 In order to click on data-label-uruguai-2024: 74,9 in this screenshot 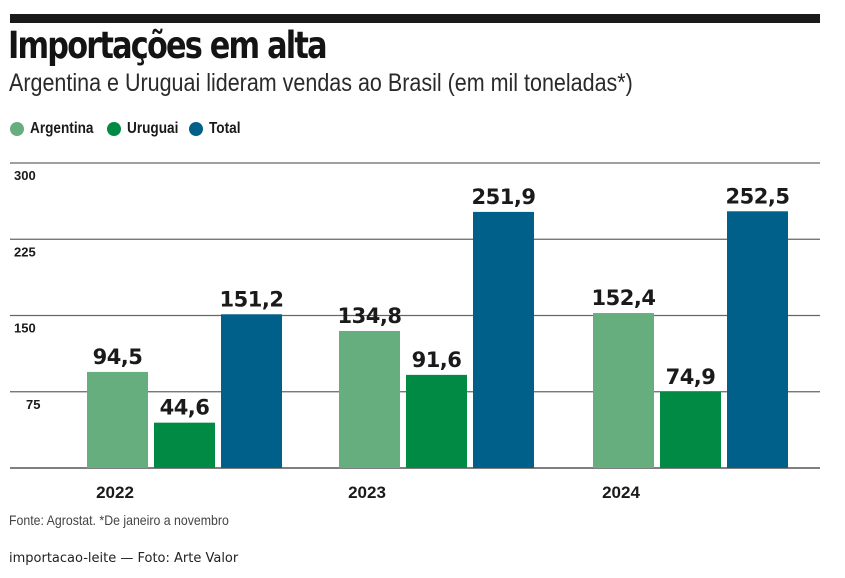, I will do `click(691, 377)`.